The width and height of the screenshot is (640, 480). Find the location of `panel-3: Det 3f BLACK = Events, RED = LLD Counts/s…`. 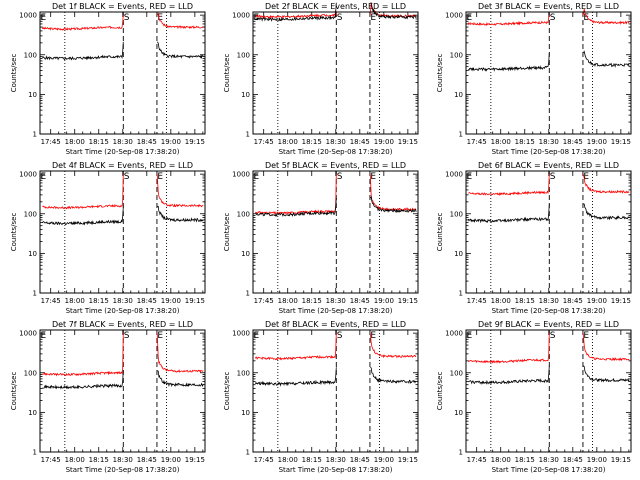

panel-3: Det 3f BLACK = Events, RED = LLD Counts/s… is located at coordinates (534, 79).